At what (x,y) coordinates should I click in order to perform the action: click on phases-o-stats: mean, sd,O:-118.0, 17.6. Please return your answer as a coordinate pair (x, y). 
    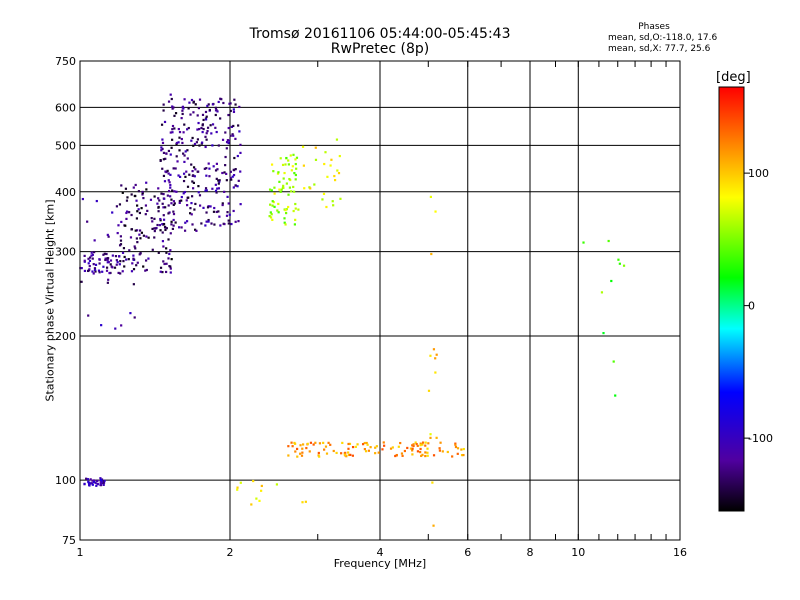
    Looking at the image, I should click on (663, 38).